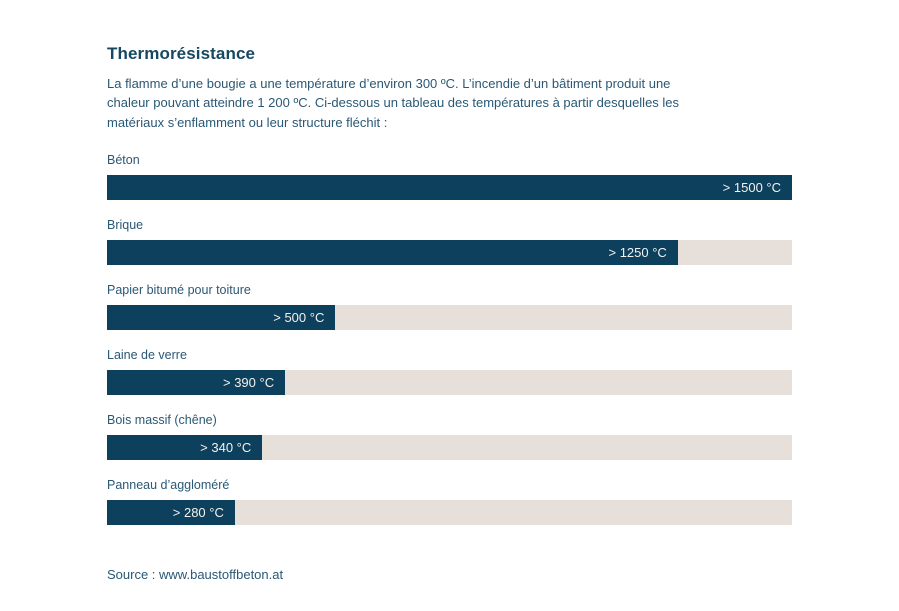  What do you see at coordinates (449, 317) in the screenshot?
I see `bar-track: > 500 °C` at bounding box center [449, 317].